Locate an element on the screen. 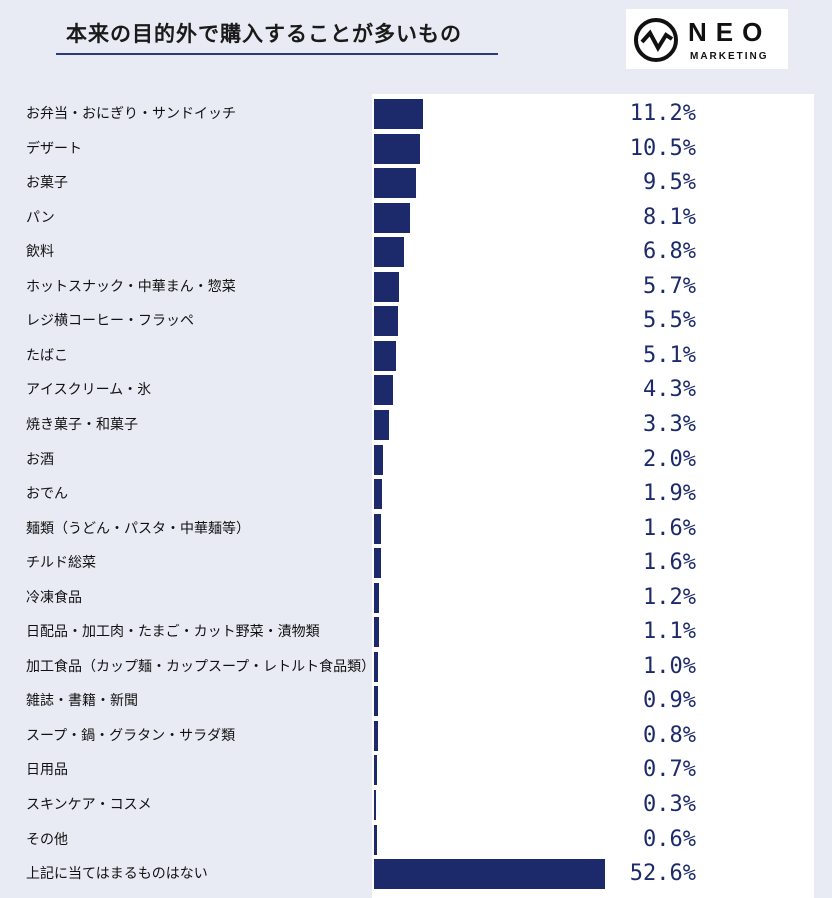 The width and height of the screenshot is (832, 898). category-label: 焼き菓子・和菓子 is located at coordinates (82, 424).